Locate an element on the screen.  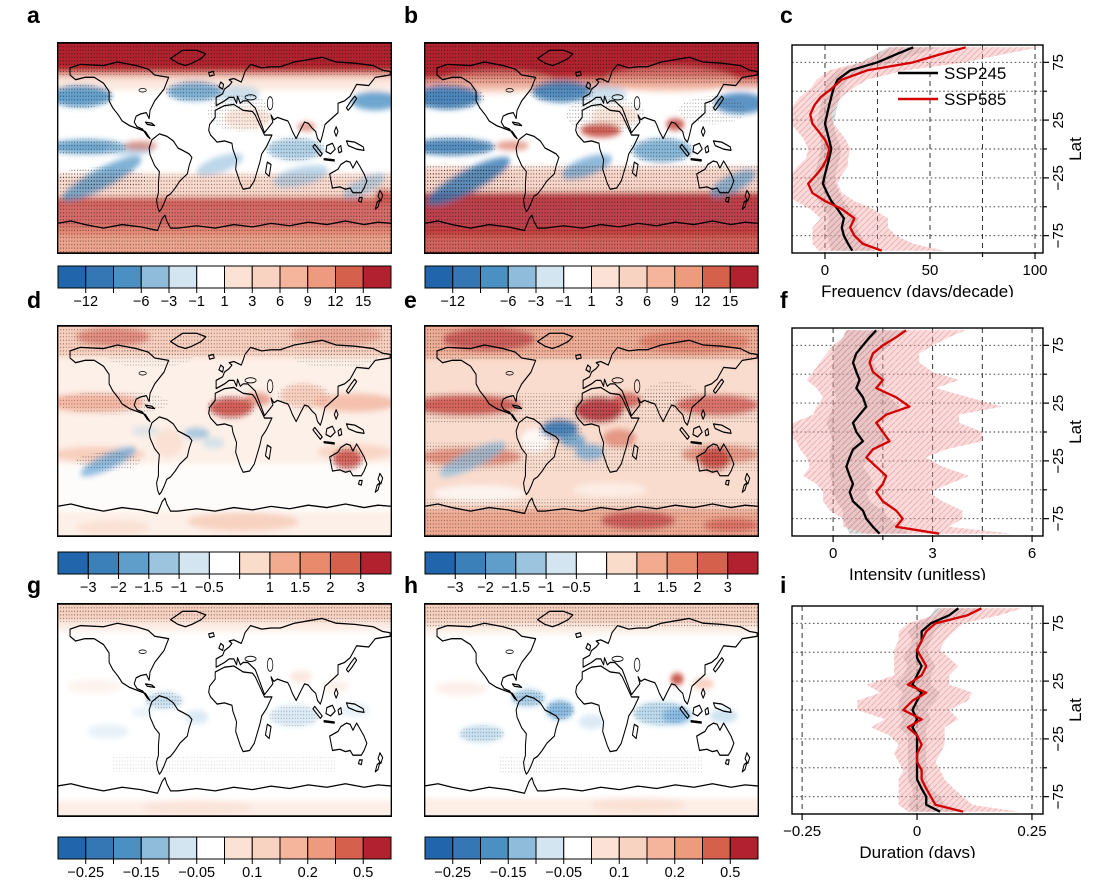
map-panel-h is located at coordinates (591, 710).